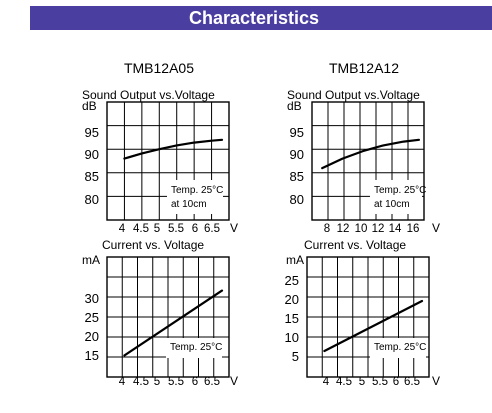 Image resolution: width=492 pixels, height=413 pixels. What do you see at coordinates (327, 229) in the screenshot?
I see `x-tick-label: 8` at bounding box center [327, 229].